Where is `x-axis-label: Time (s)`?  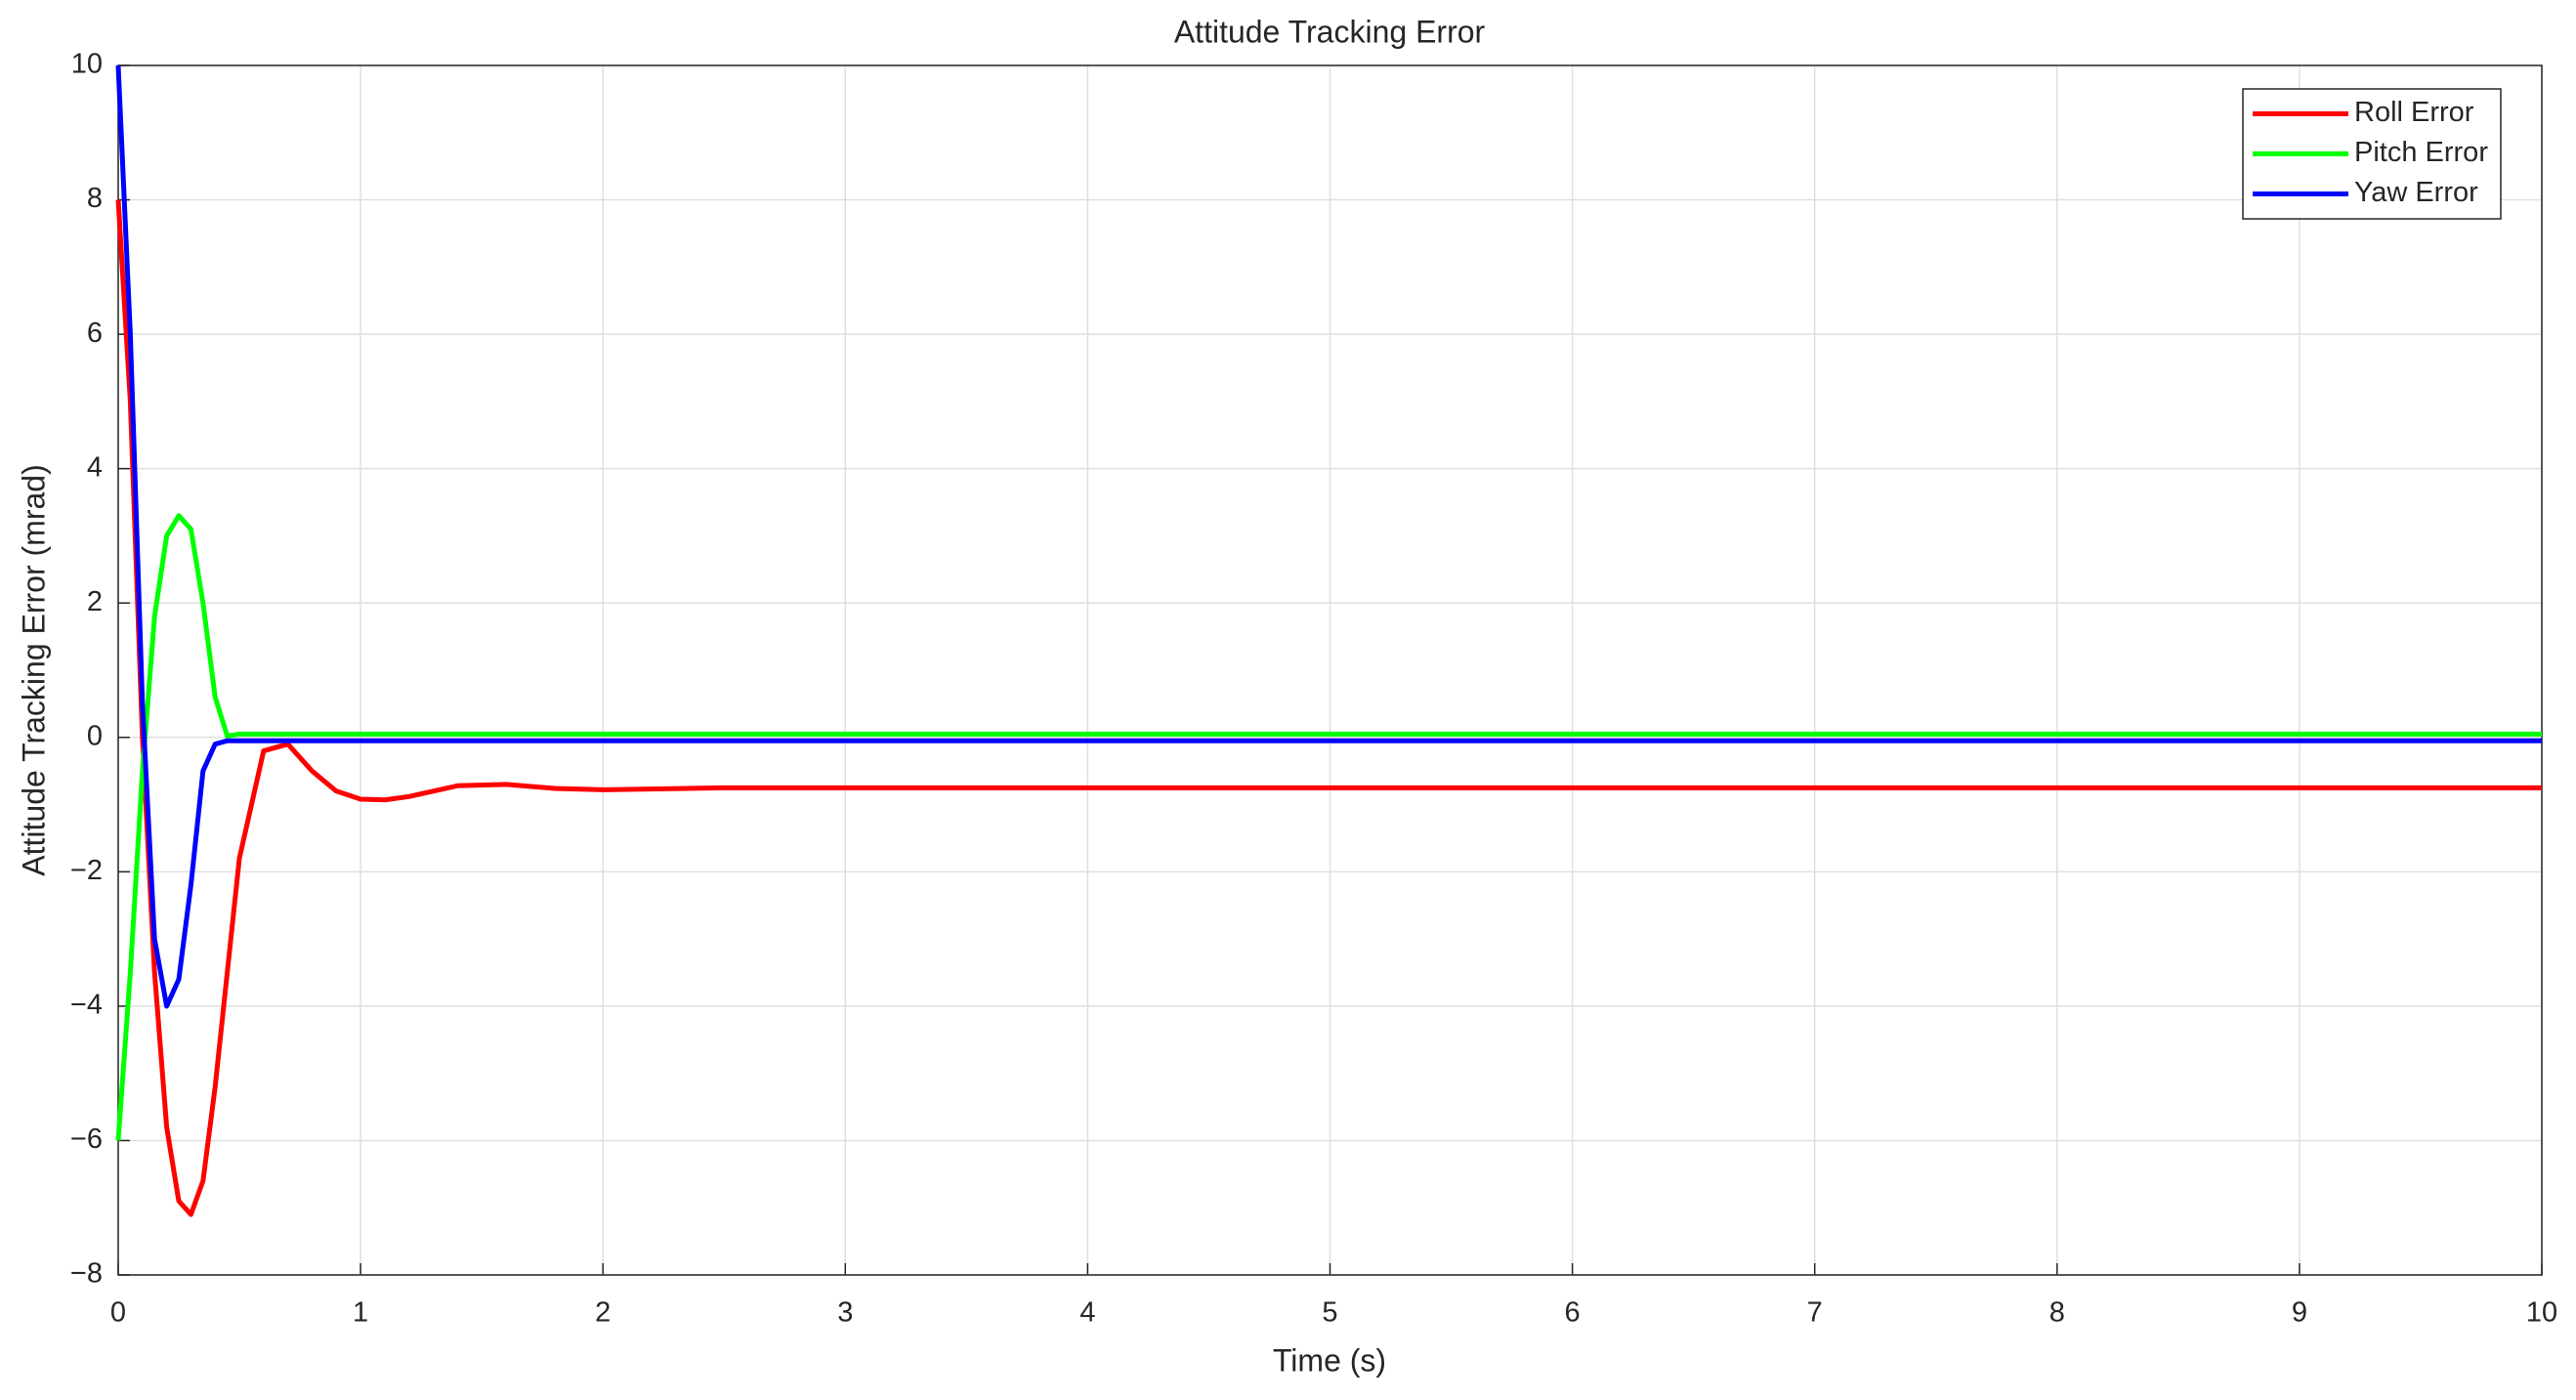
x-axis-label: Time (s) is located at coordinates (1329, 1360).